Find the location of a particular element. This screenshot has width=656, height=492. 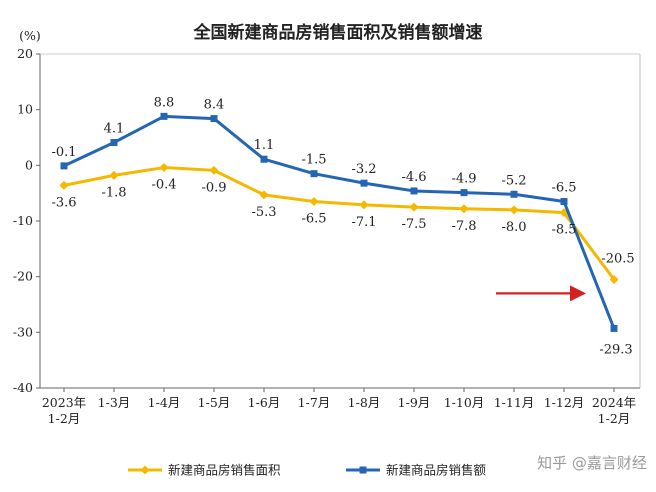

data-label: -7.5 is located at coordinates (413, 224).